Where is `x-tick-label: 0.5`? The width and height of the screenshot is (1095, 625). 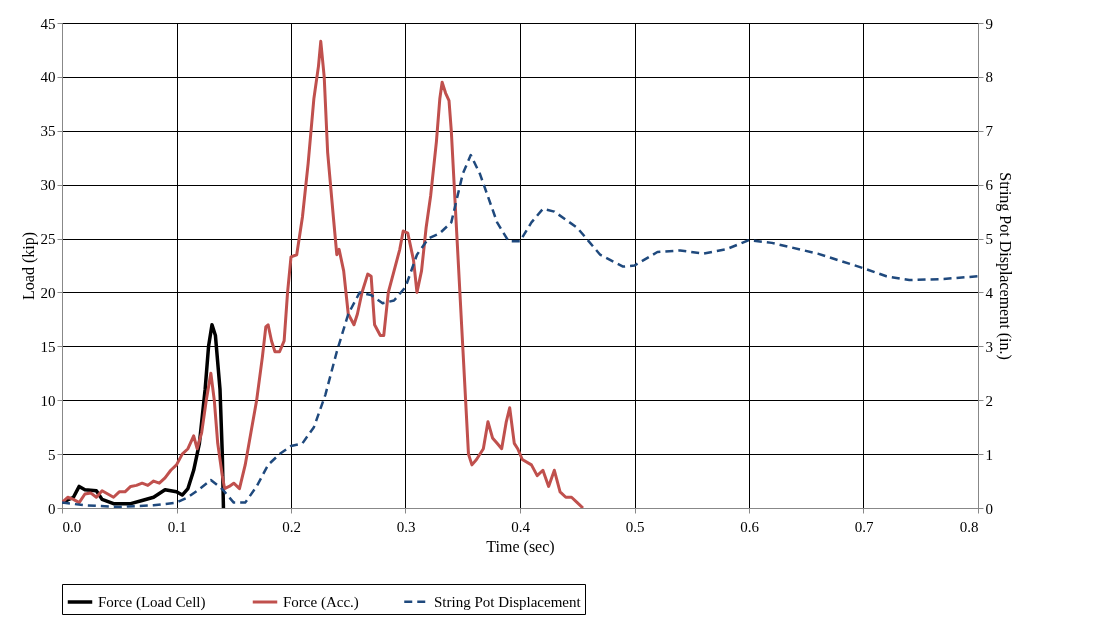 x-tick-label: 0.5 is located at coordinates (635, 526).